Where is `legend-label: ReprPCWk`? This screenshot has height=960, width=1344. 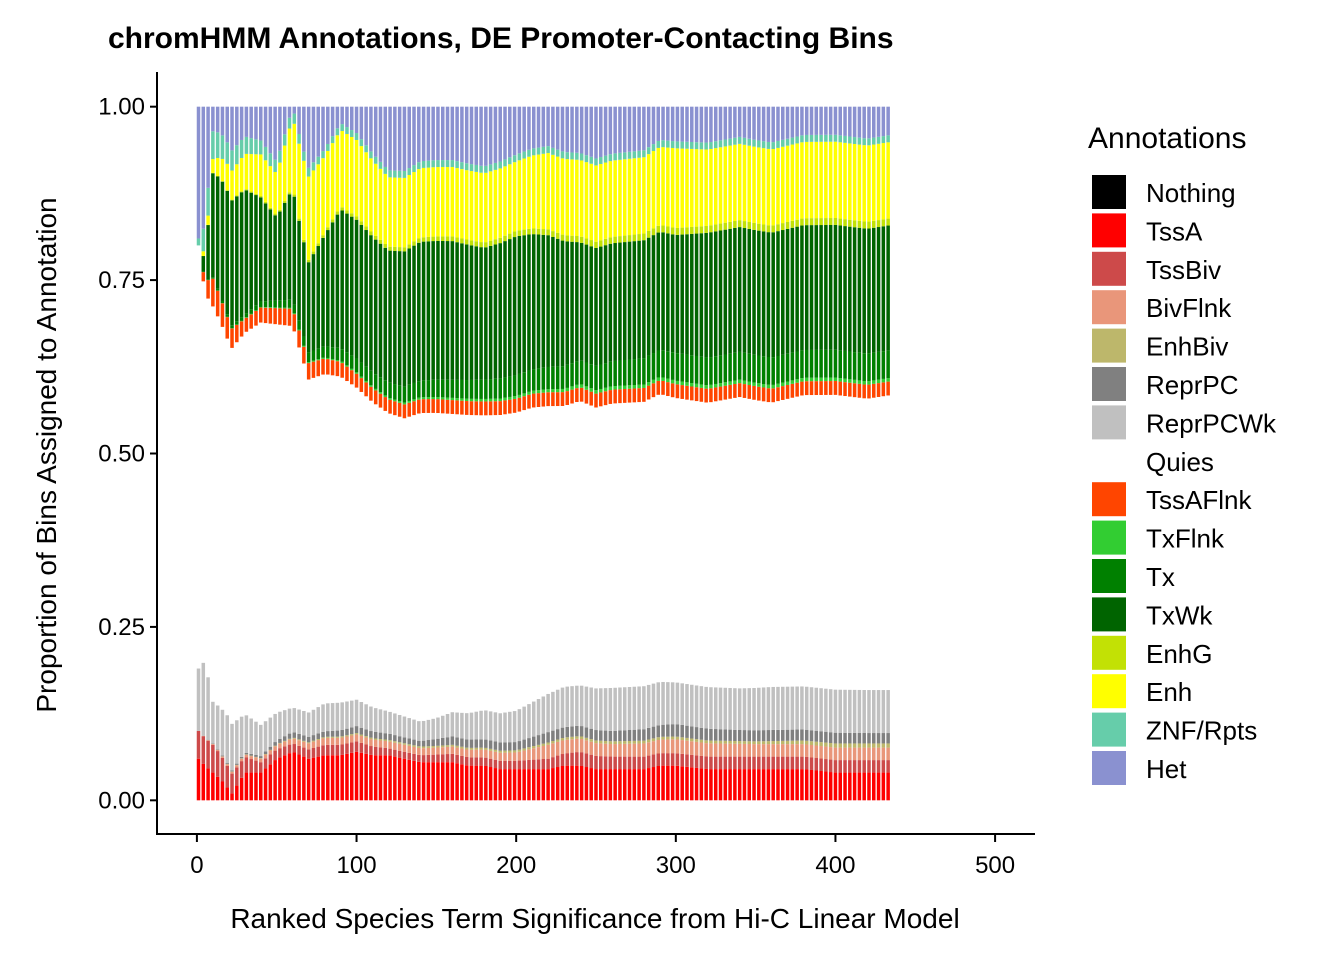 legend-label: ReprPCWk is located at coordinates (1211, 423).